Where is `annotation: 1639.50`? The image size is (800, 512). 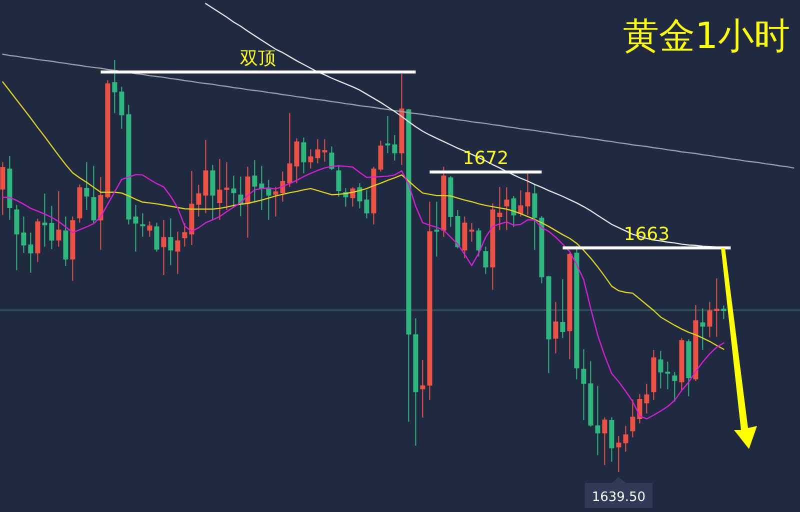 annotation: 1639.50 is located at coordinates (619, 497).